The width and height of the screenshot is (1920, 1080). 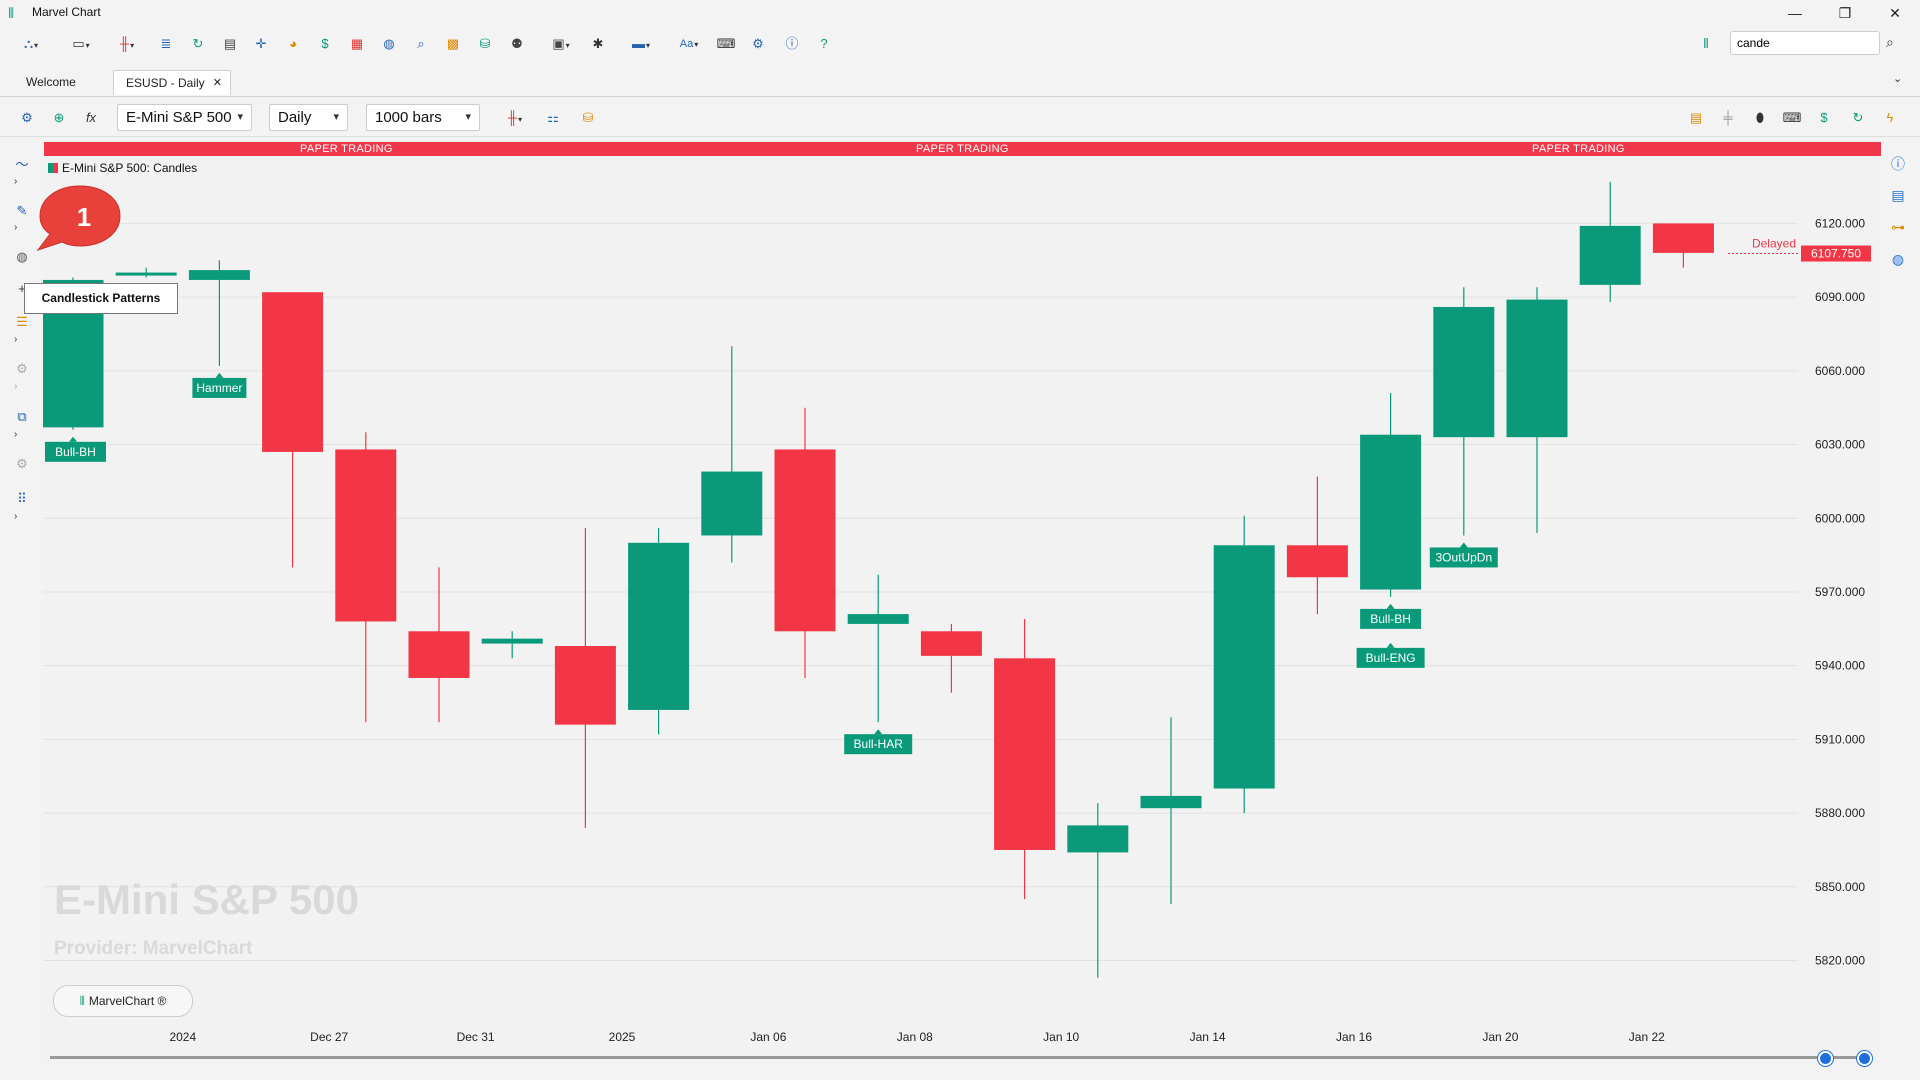 What do you see at coordinates (1728, 117) in the screenshot?
I see `depth-bars-icon: ╪` at bounding box center [1728, 117].